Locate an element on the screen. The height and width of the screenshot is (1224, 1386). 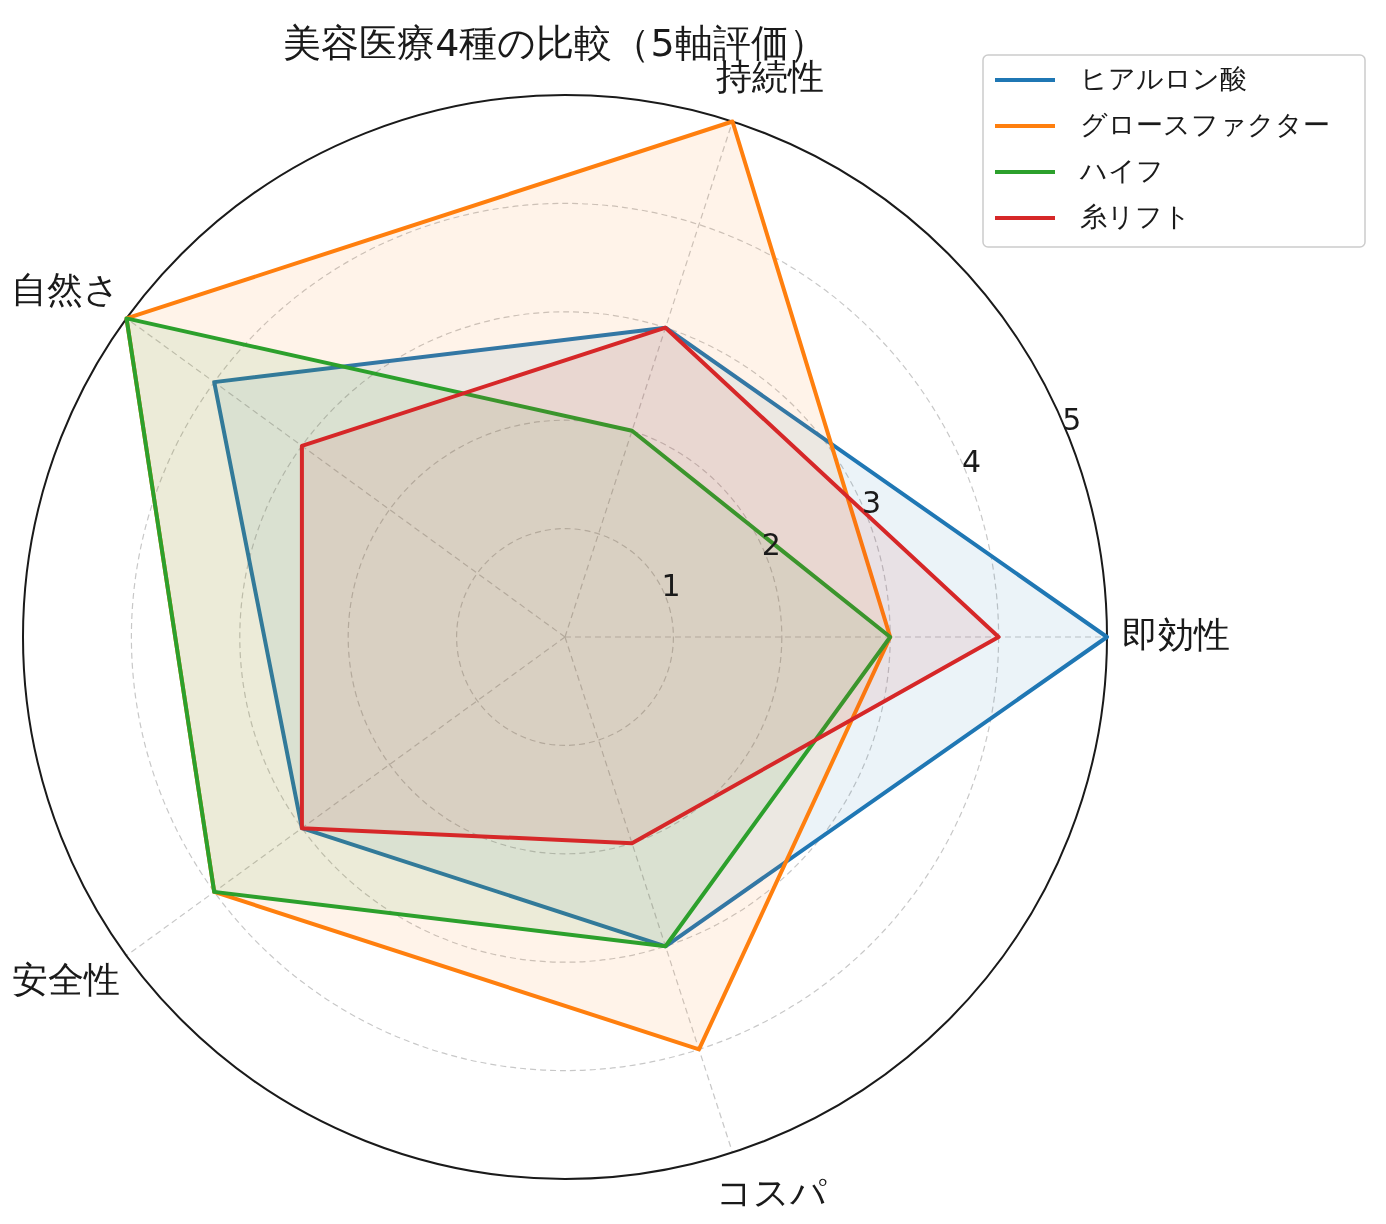
legend-label: 糸リフト is located at coordinates (1135, 216).